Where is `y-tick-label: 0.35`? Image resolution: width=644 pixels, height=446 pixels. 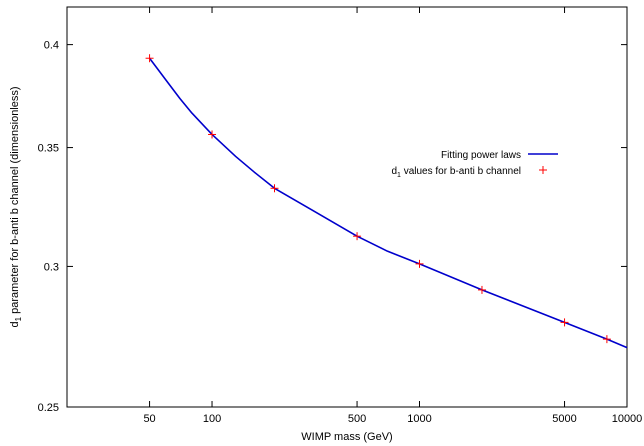 y-tick-label: 0.35 is located at coordinates (48, 149).